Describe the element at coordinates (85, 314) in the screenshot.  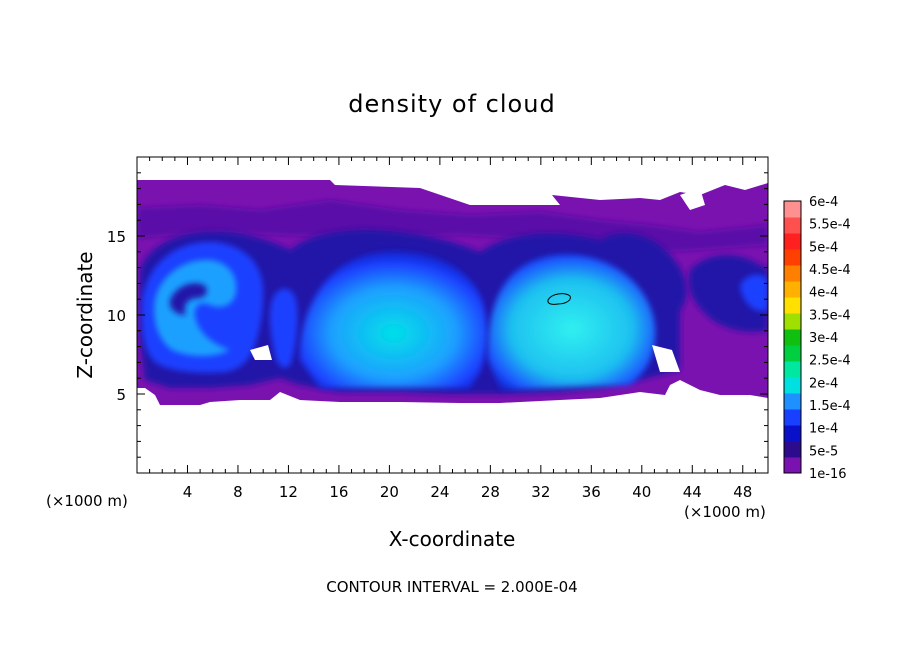
I see `y-axis-label: Z-coordinate` at that location.